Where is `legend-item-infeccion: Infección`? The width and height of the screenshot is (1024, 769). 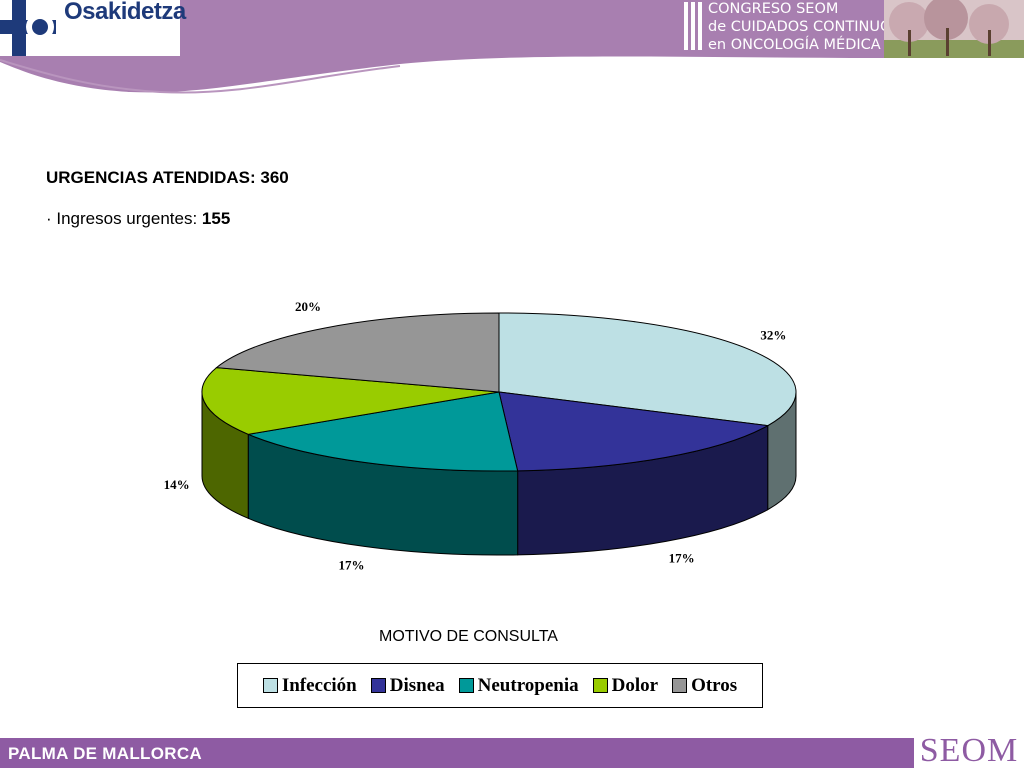 legend-item-infeccion: Infección is located at coordinates (309, 685).